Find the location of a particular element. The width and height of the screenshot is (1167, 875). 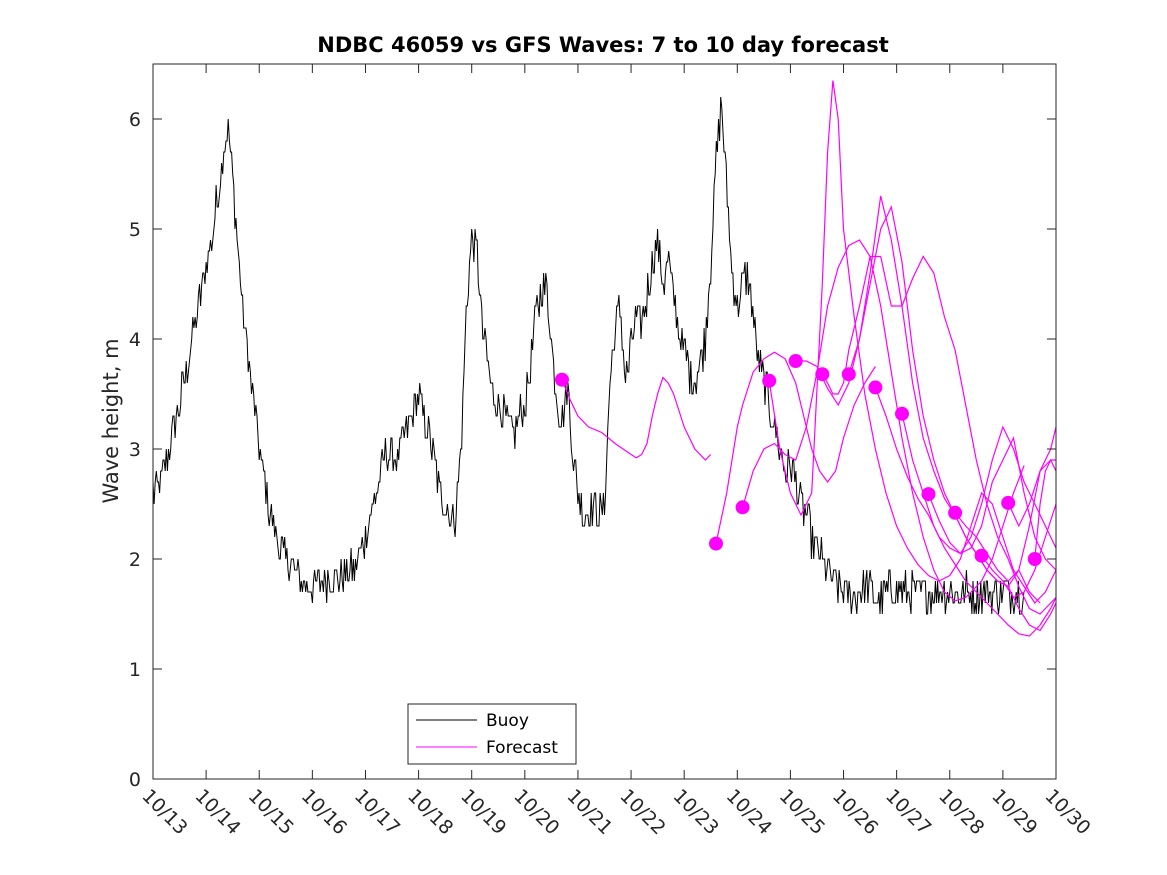

y-tick-label: 4 is located at coordinates (135, 340).